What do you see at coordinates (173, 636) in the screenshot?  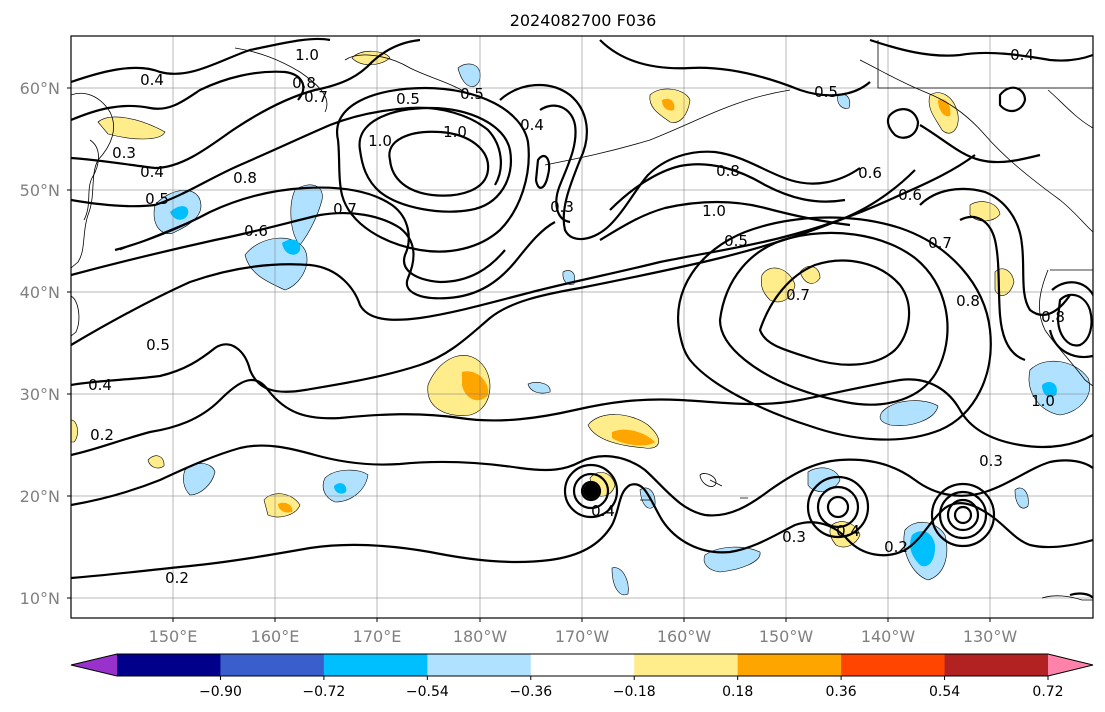 I see `lon-label: 150°E` at bounding box center [173, 636].